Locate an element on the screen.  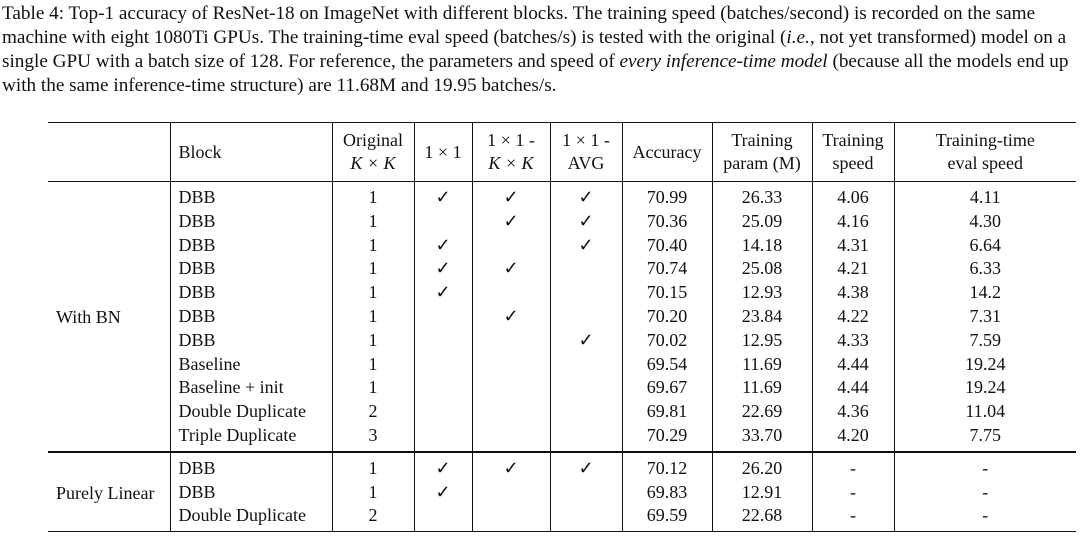
table-row: Baseline 1 69.54 11.69 4.44 19.24 is located at coordinates (562, 364).